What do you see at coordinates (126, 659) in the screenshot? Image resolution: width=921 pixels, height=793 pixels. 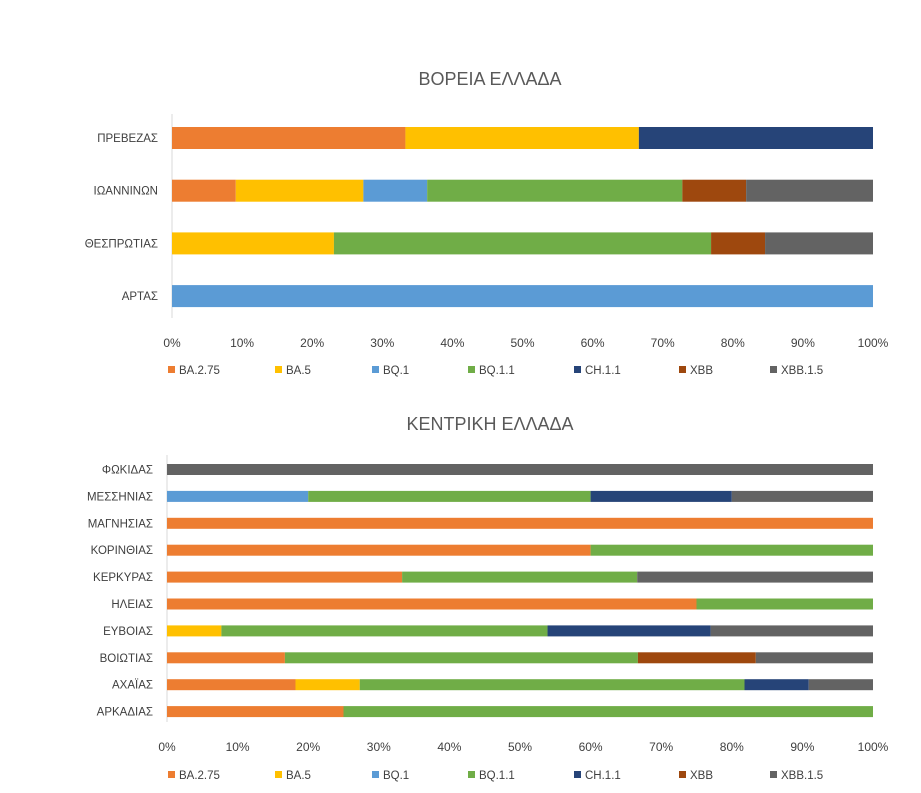 I see `category-label: ΒΟΙΩΤΙΑΣ` at bounding box center [126, 659].